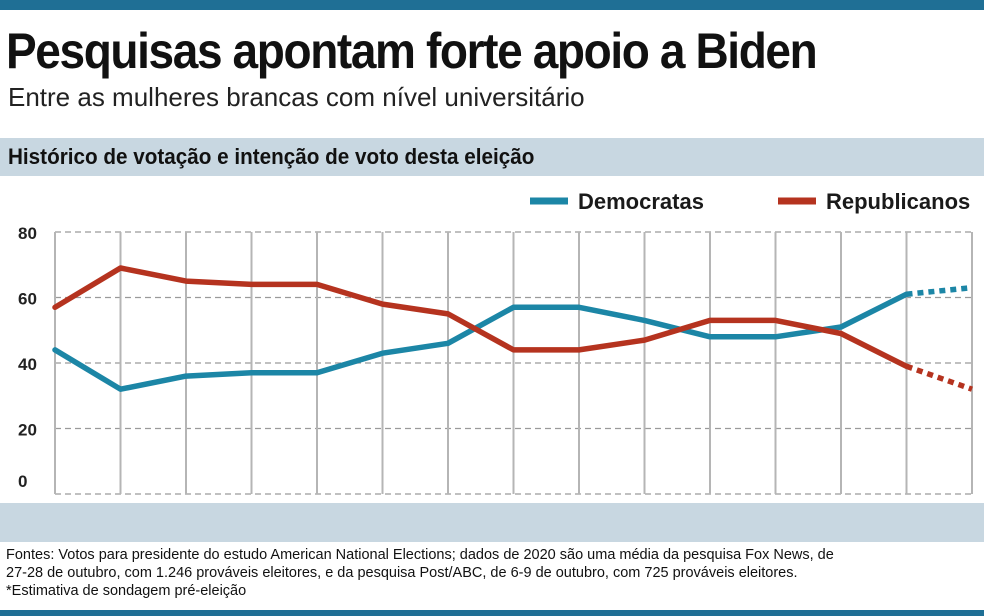 This screenshot has height=616, width=984. Describe the element at coordinates (898, 201) in the screenshot. I see `legend-label-2: Republicanos` at that location.